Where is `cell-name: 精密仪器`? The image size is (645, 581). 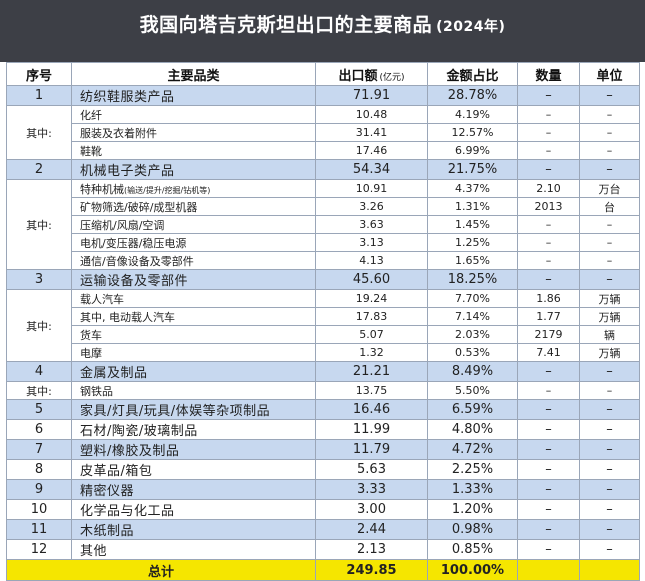
cell-name: 精密仪器 is located at coordinates (193, 489).